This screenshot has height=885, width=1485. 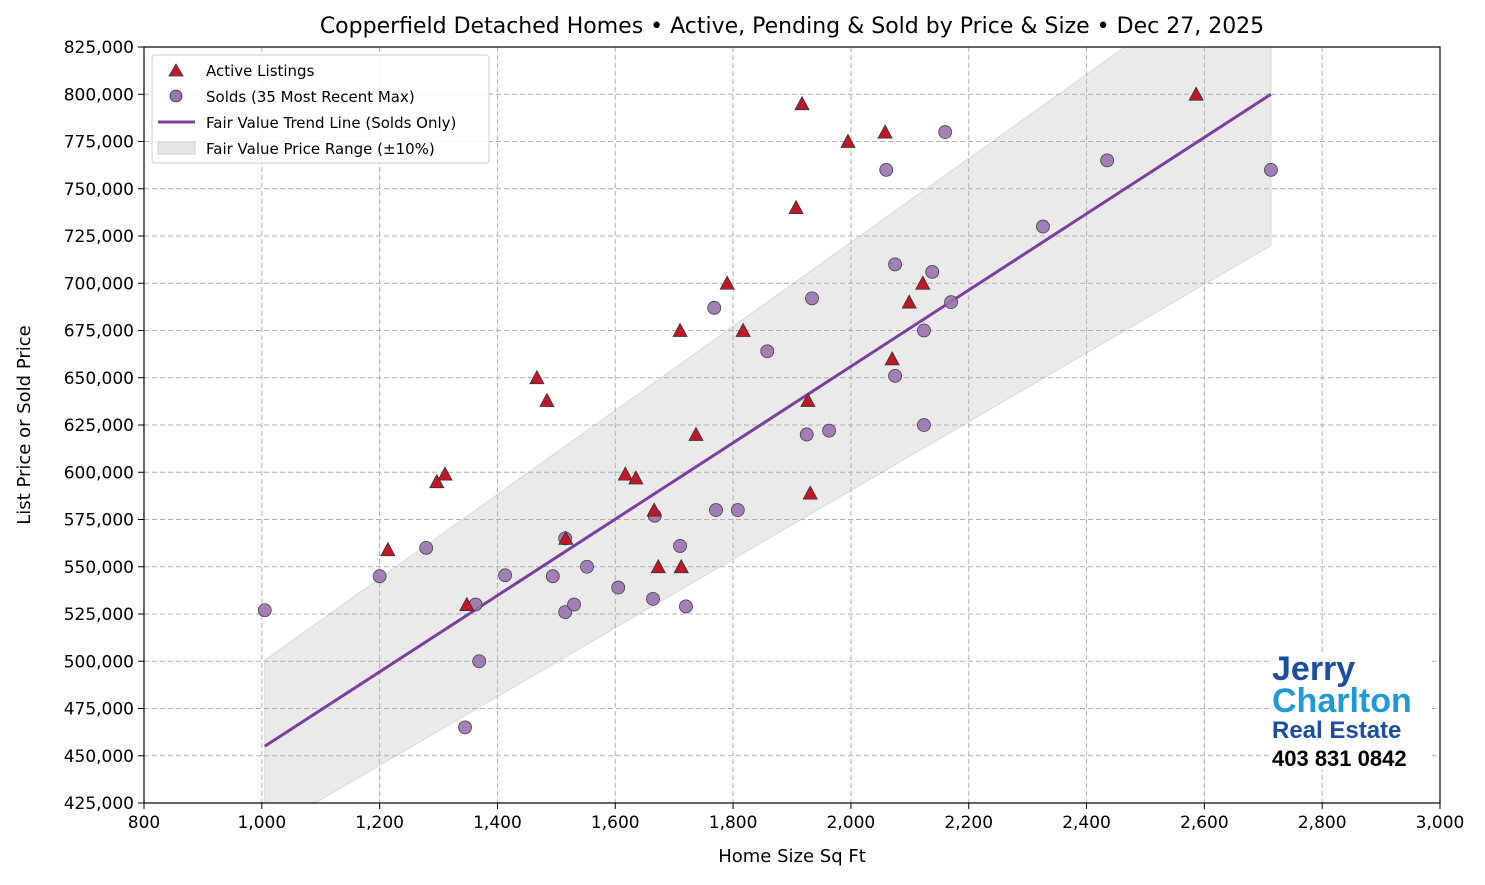 What do you see at coordinates (99, 48) in the screenshot?
I see `y-tick-label: 825,000` at bounding box center [99, 48].